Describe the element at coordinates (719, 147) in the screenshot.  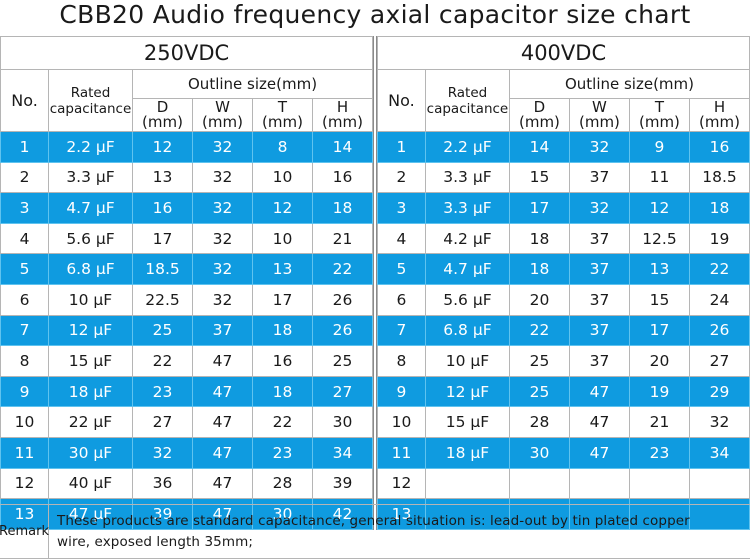
I see `cell-h: 16` at that location.